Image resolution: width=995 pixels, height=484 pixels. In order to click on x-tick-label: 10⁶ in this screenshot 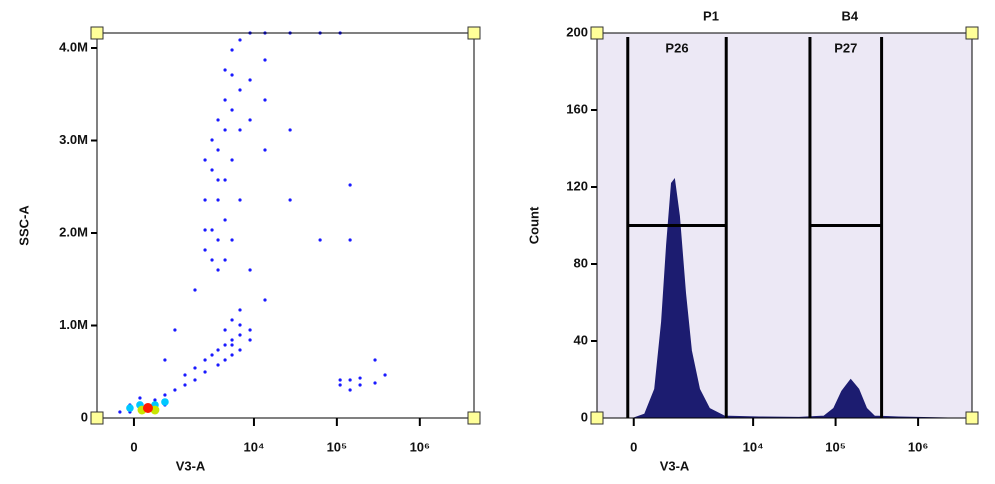, I will do `click(918, 446)`.